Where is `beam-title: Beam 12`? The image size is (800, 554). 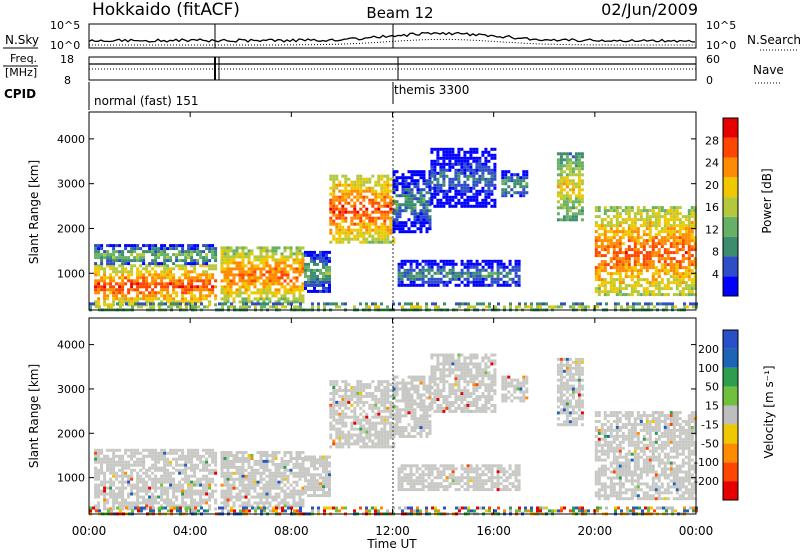
beam-title: Beam 12 is located at coordinates (399, 13).